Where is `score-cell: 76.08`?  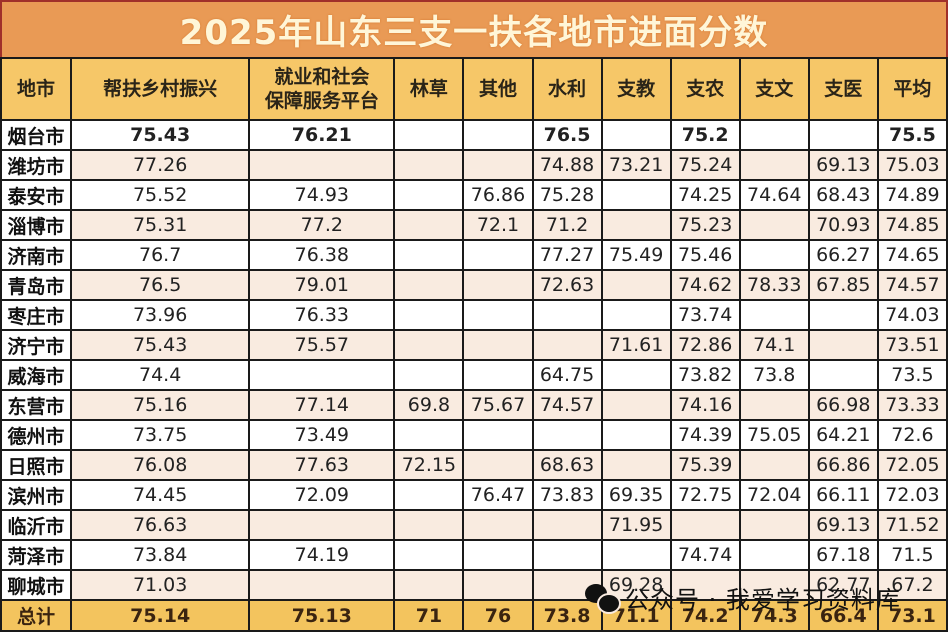 score-cell: 76.08 is located at coordinates (160, 465).